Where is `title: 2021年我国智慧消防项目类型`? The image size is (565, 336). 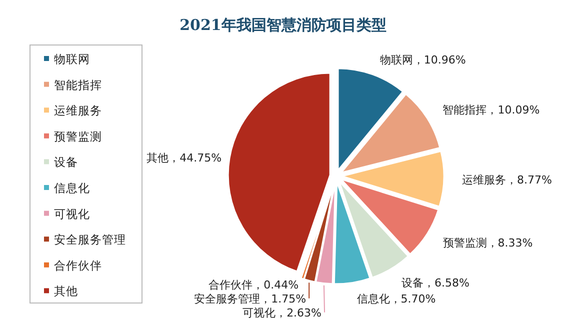 title: 2021年我国智慧消防项目类型 is located at coordinates (283, 25).